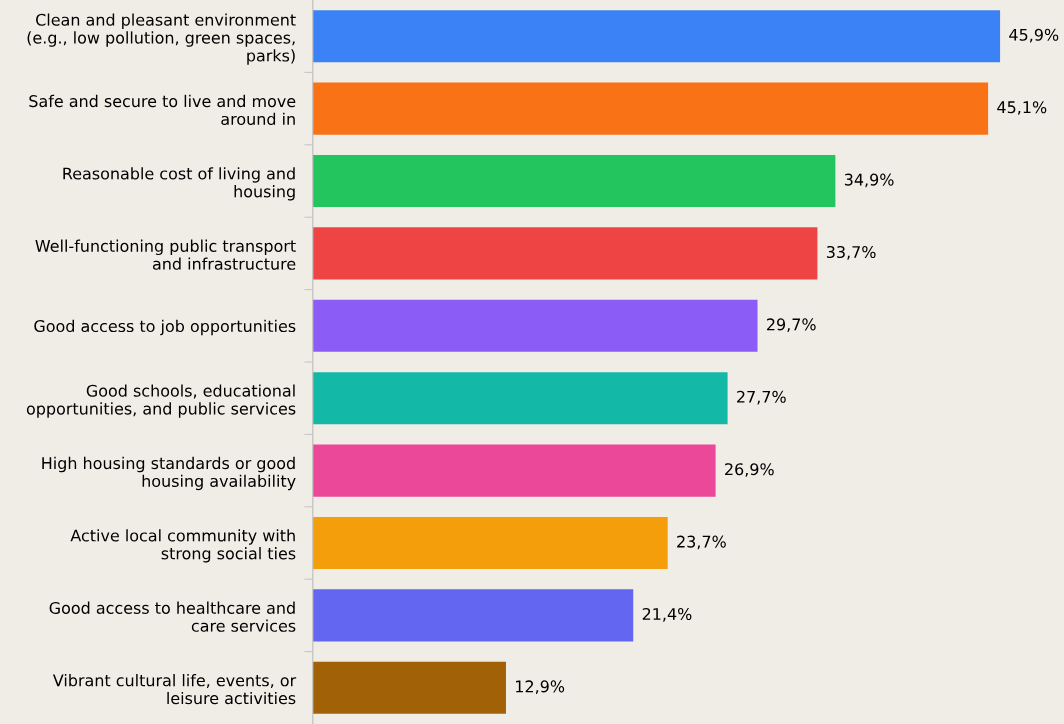  What do you see at coordinates (169, 473) in the screenshot?
I see `y-tick-label: High housing standards or good housing availability` at bounding box center [169, 473].